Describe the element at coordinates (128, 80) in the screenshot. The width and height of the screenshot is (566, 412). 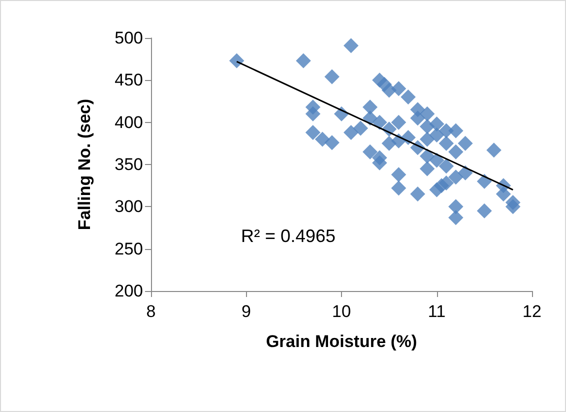
I see `y-tick-label: 450` at that location.